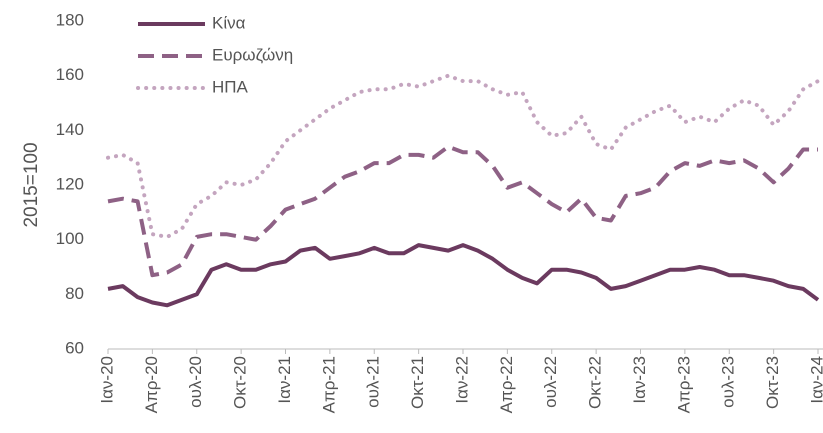 Image resolution: width=823 pixels, height=433 pixels. What do you see at coordinates (70, 129) in the screenshot?
I see `y-tick-label: 140` at bounding box center [70, 129].